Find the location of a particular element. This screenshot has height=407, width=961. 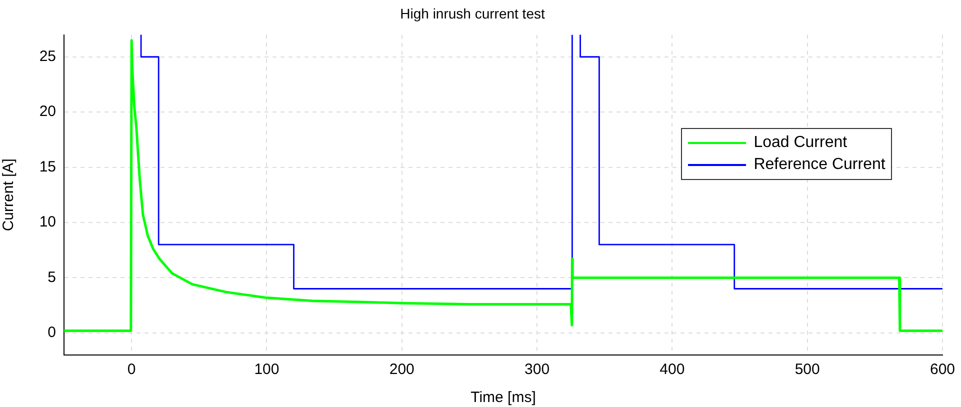

x-tick-label: 0 is located at coordinates (131, 369).